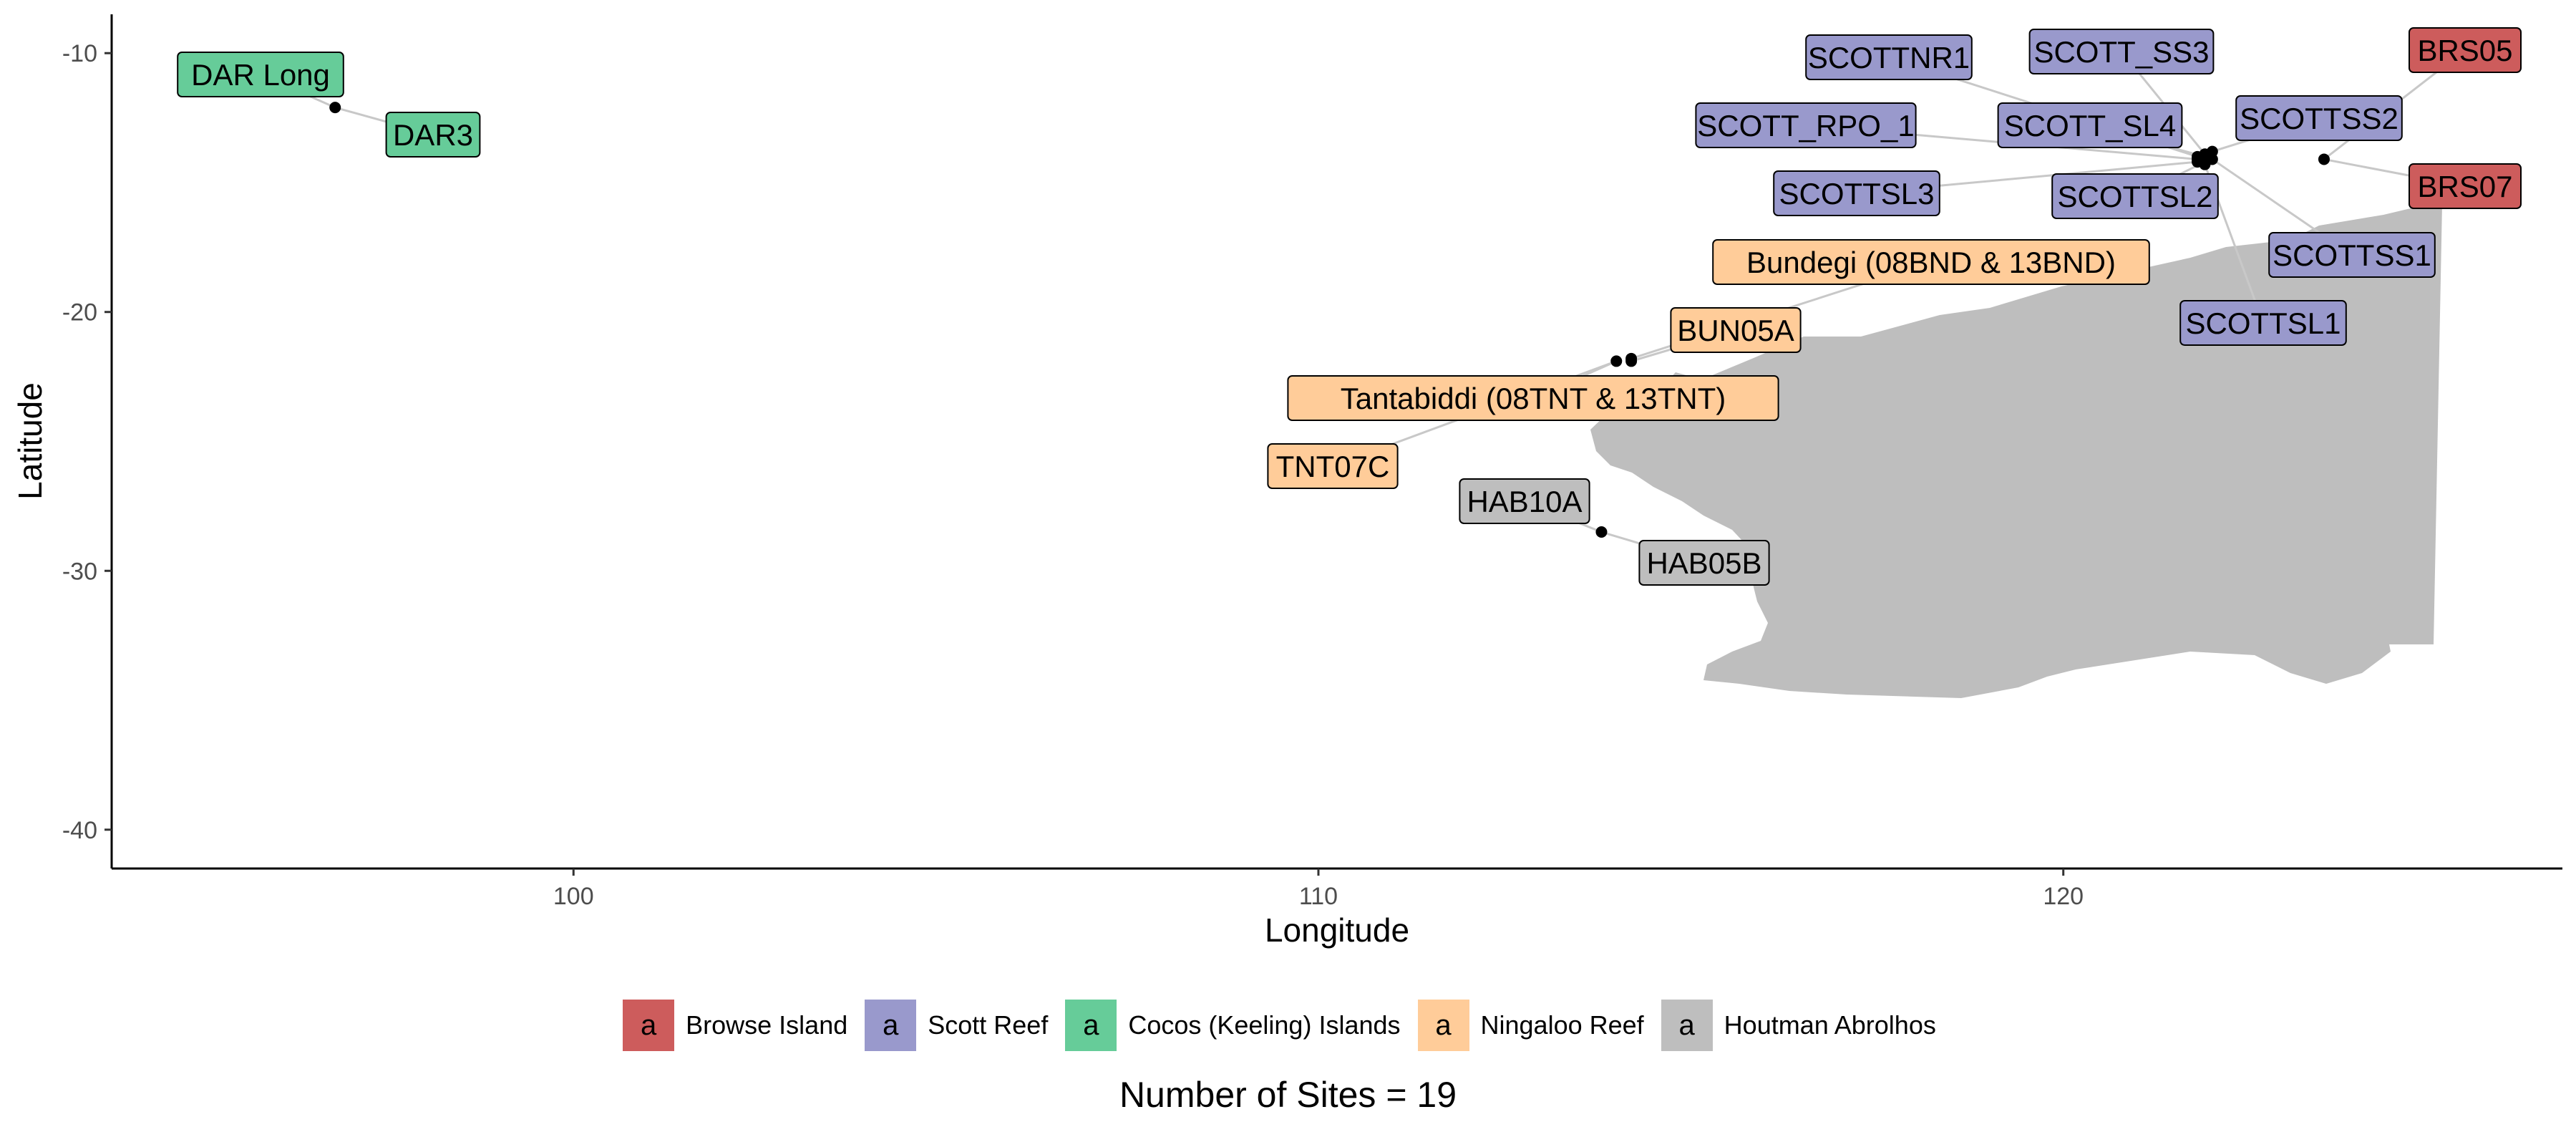  What do you see at coordinates (79, 312) in the screenshot?
I see `y-tick-label: -20` at bounding box center [79, 312].